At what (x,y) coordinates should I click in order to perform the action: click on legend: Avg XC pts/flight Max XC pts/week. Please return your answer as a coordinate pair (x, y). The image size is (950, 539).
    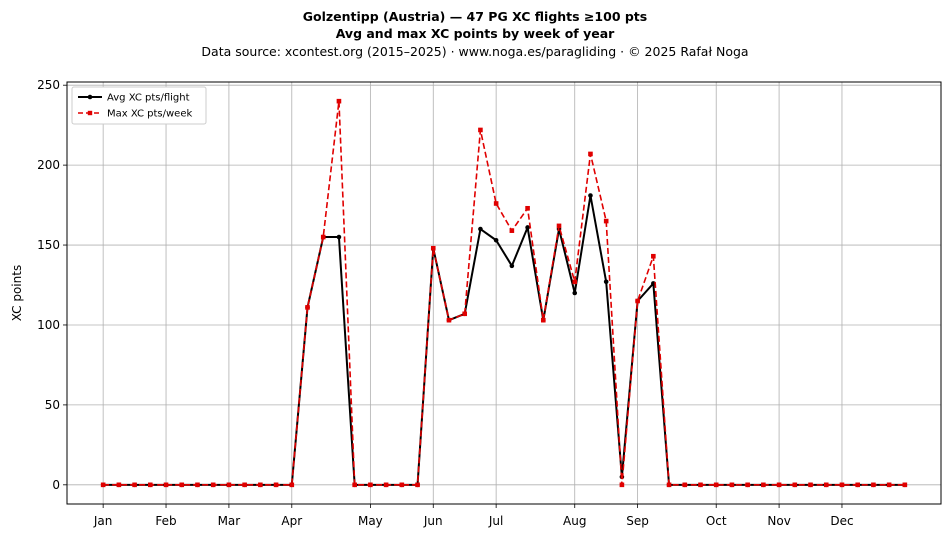
    Looking at the image, I should click on (139, 105).